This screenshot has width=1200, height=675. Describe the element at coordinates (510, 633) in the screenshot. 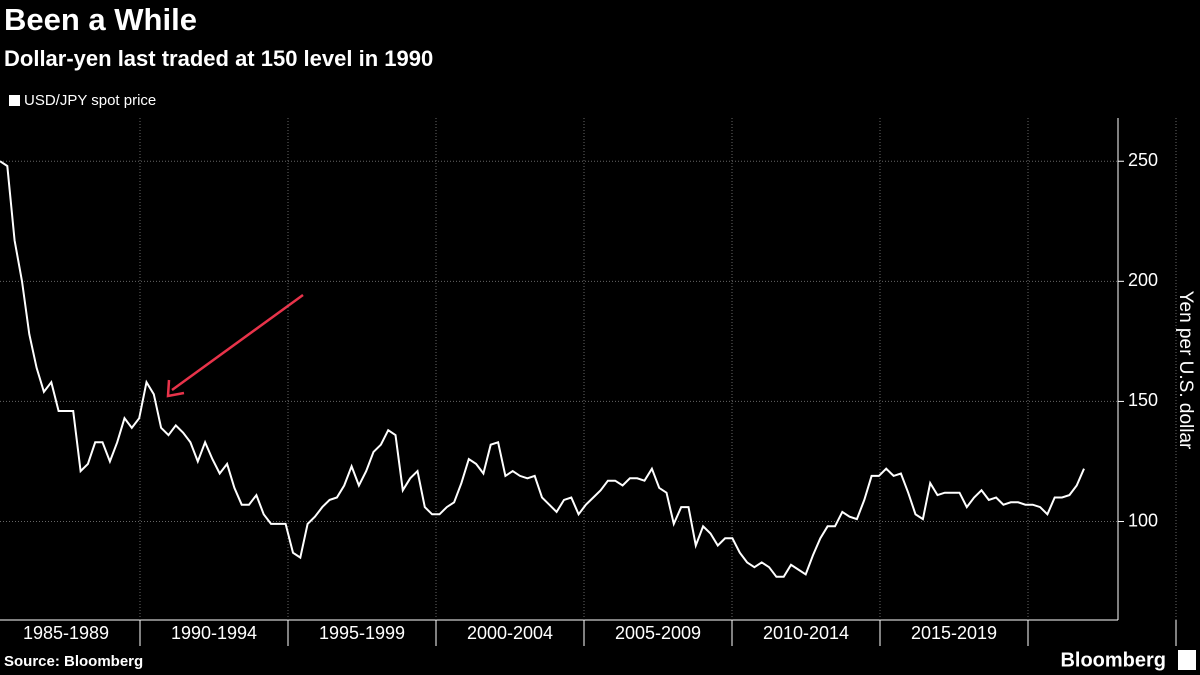

I see `x-tick-label: 2000-2004` at that location.